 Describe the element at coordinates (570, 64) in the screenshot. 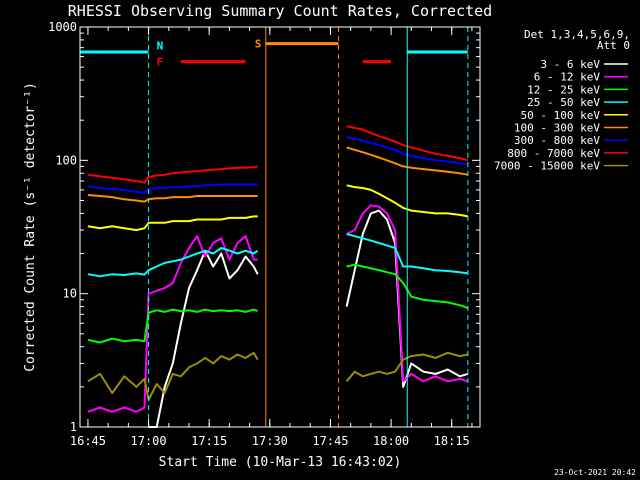

I see `legend-label-3-6-kev: 3 - 6 keV` at that location.